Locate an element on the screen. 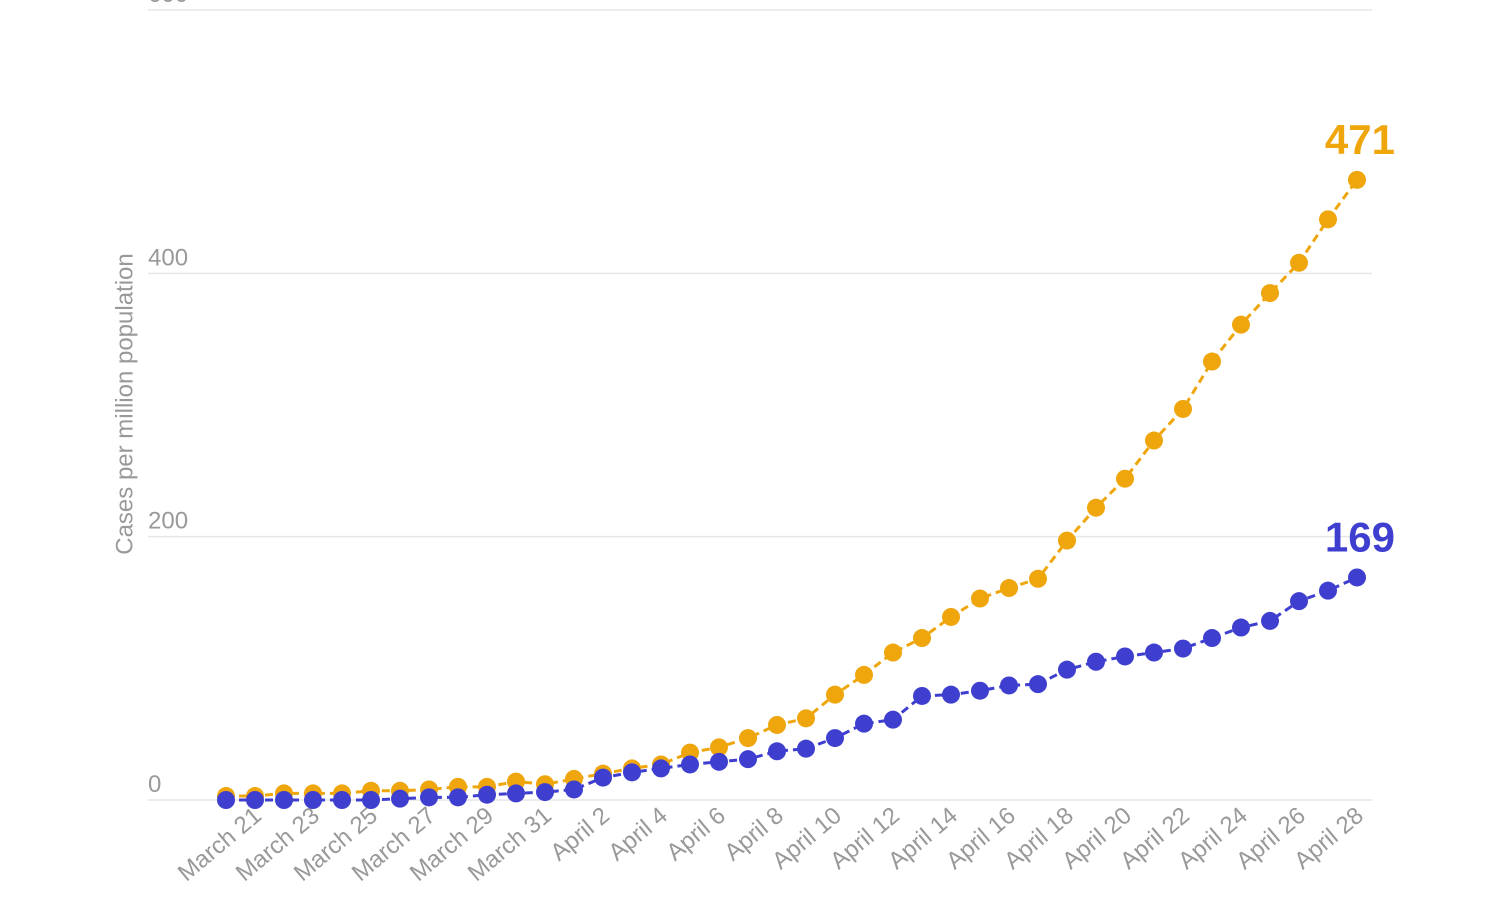 This screenshot has height=905, width=1500. y-tick-label: 600 is located at coordinates (168, 4).